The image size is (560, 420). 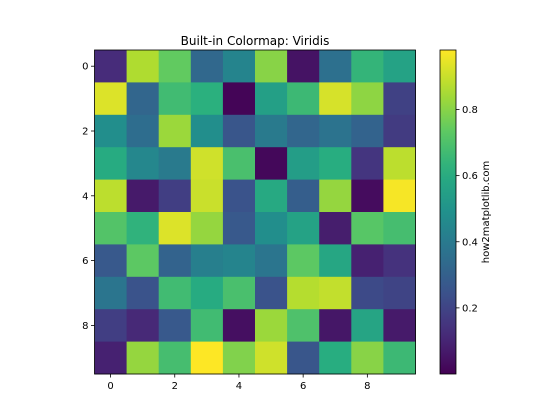 I want to click on colorbar-tick-label: 0.2, so click(x=470, y=308).